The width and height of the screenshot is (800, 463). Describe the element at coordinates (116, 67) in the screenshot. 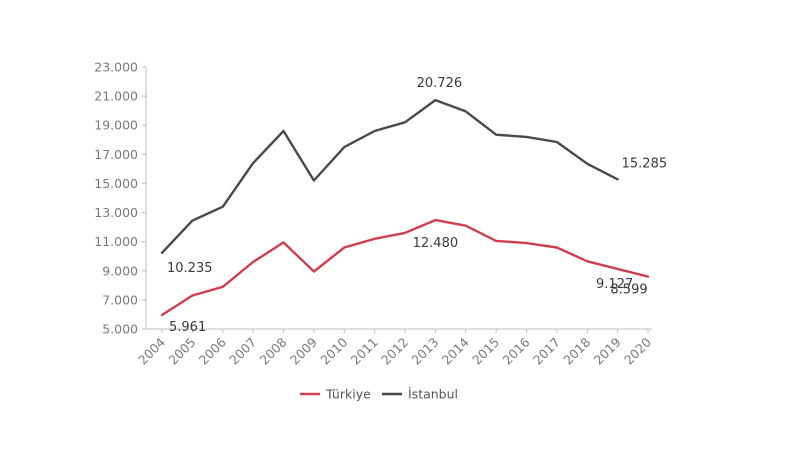

I see `y-tick-label: 23.000` at that location.